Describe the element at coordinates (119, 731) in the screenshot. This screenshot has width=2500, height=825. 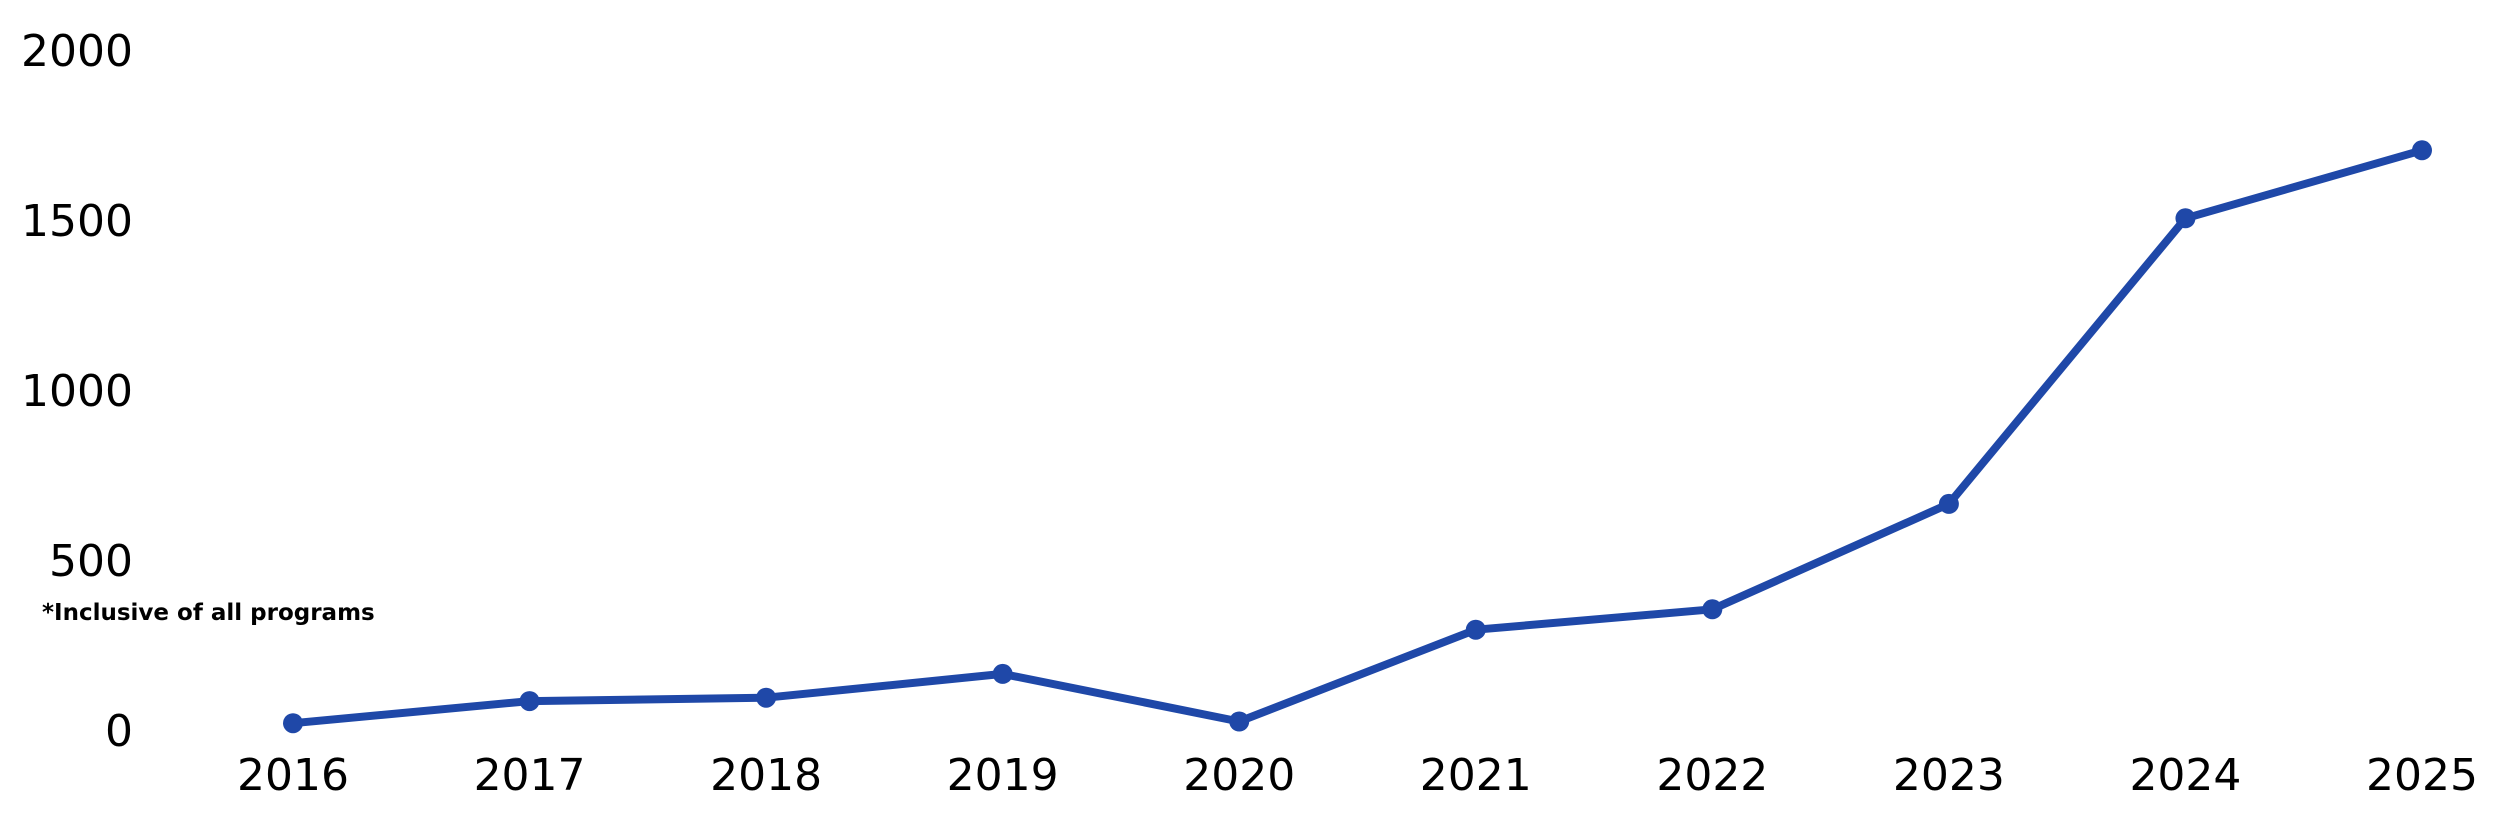
I see `y-tick-label: 0` at that location.